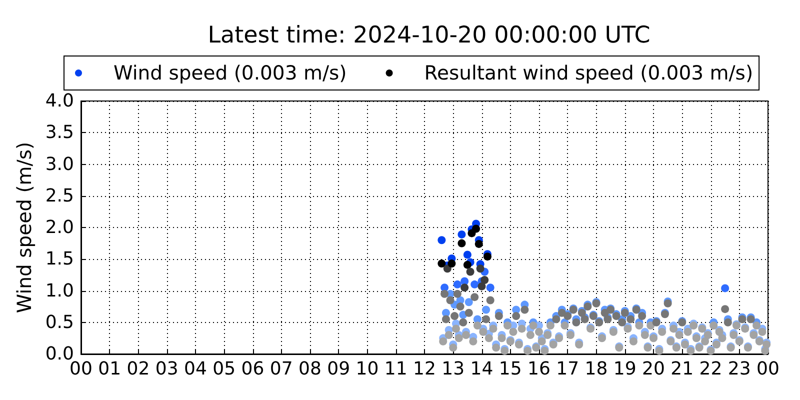  Describe the element at coordinates (59, 291) in the screenshot. I see `y-tick-label: 1.0` at that location.